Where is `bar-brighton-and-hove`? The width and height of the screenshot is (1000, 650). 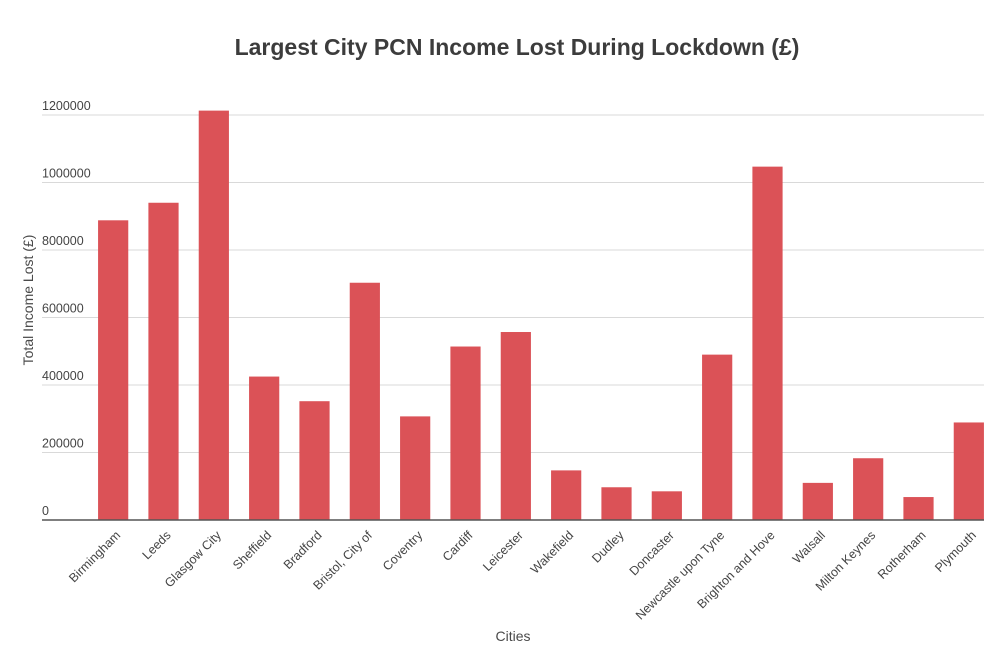
bar-brighton-and-hove is located at coordinates (767, 343).